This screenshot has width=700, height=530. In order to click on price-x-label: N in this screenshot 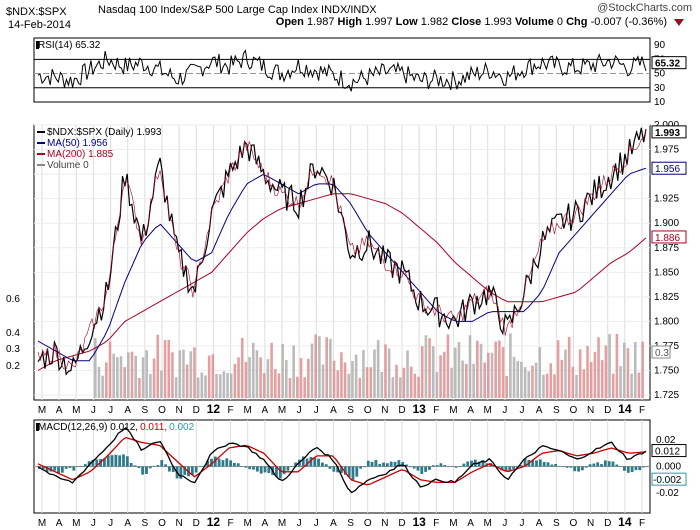, I will do `click(179, 410)`.